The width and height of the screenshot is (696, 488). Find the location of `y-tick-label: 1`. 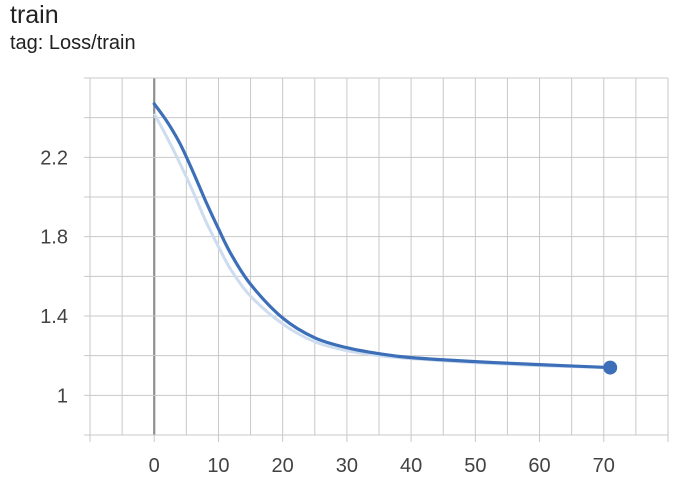

y-tick-label: 1 is located at coordinates (62, 396).